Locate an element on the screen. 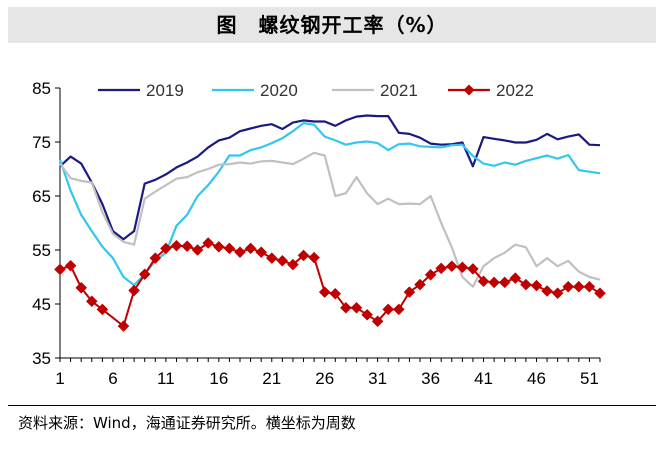 The height and width of the screenshot is (454, 664). source-note: 资料来源：Wind，海通证券研究所。横坐标为周数 is located at coordinates (332, 421).